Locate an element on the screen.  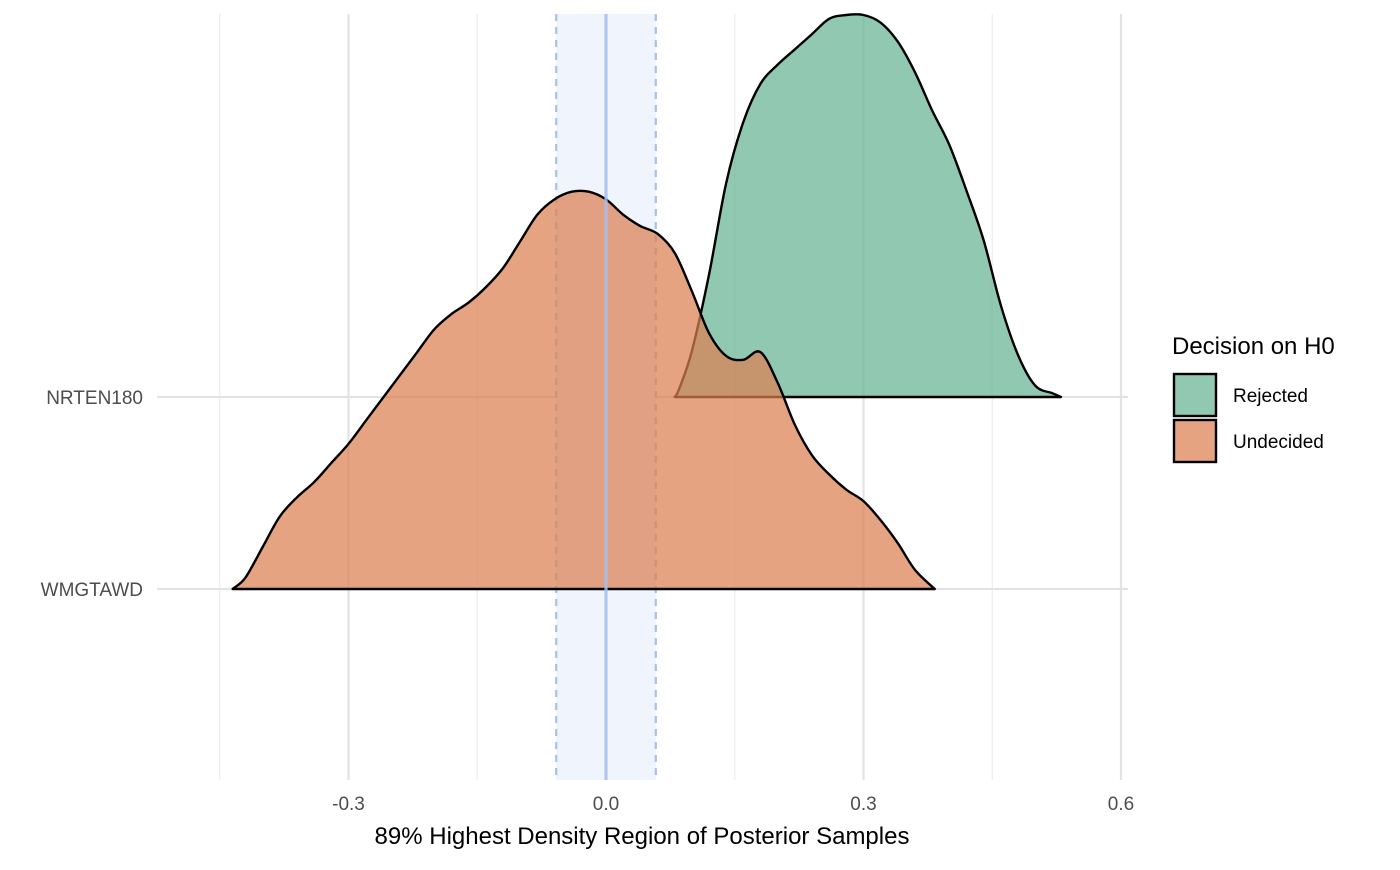
y-axis-ticks: WMGTAWD NRTEN180 is located at coordinates (92, 494).